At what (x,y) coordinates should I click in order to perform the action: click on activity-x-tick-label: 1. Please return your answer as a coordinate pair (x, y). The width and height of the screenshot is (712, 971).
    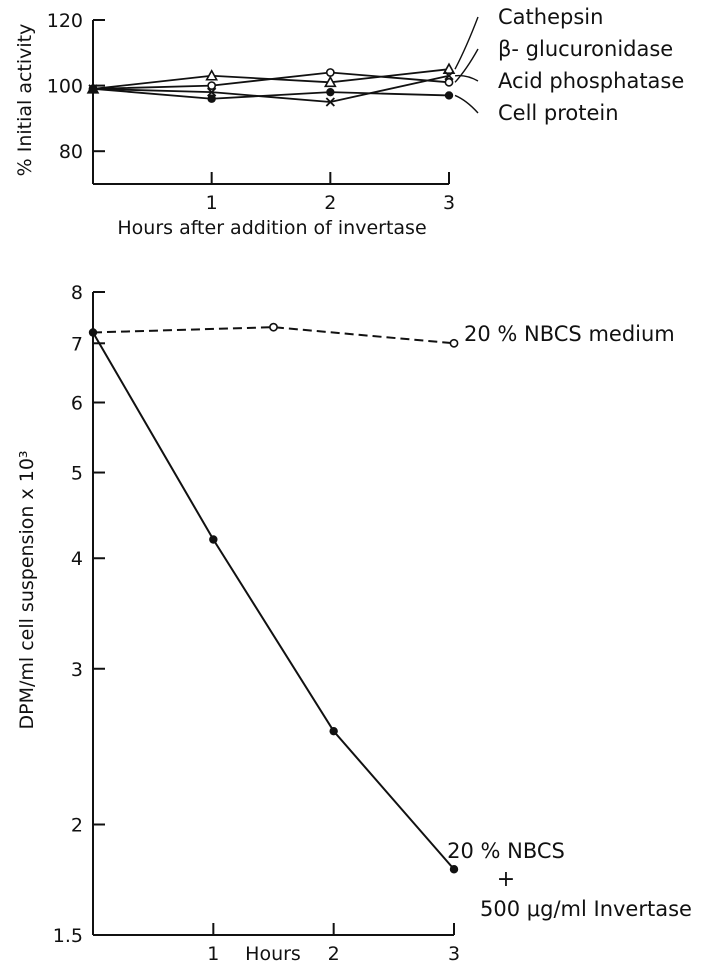
    Looking at the image, I should click on (212, 203).